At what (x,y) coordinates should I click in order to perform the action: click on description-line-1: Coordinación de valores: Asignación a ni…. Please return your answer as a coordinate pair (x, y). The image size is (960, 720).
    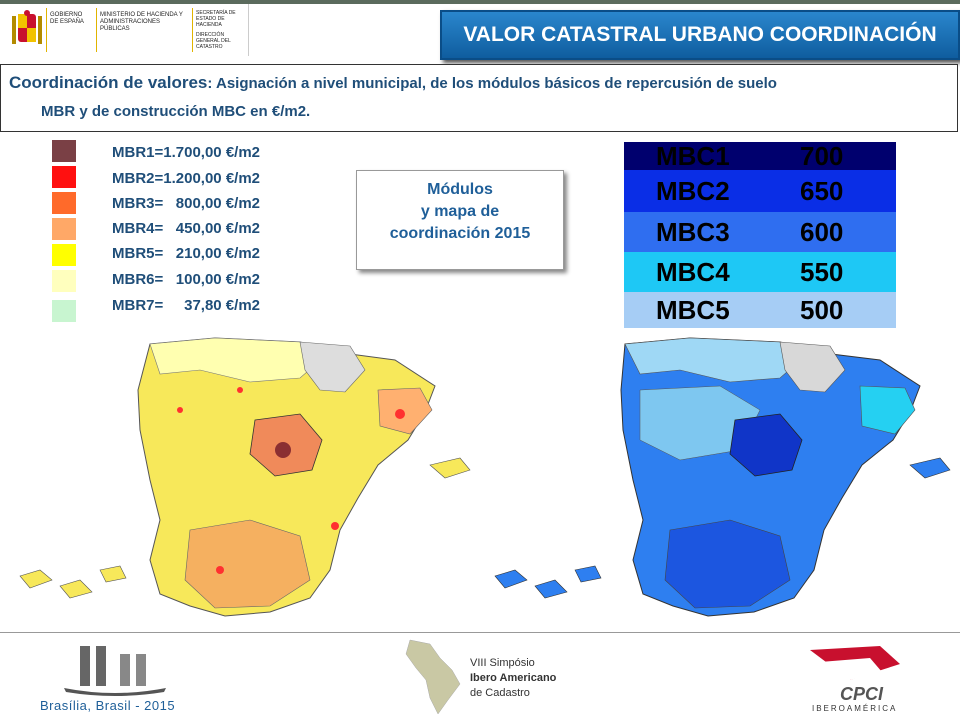
    Looking at the image, I should click on (393, 83).